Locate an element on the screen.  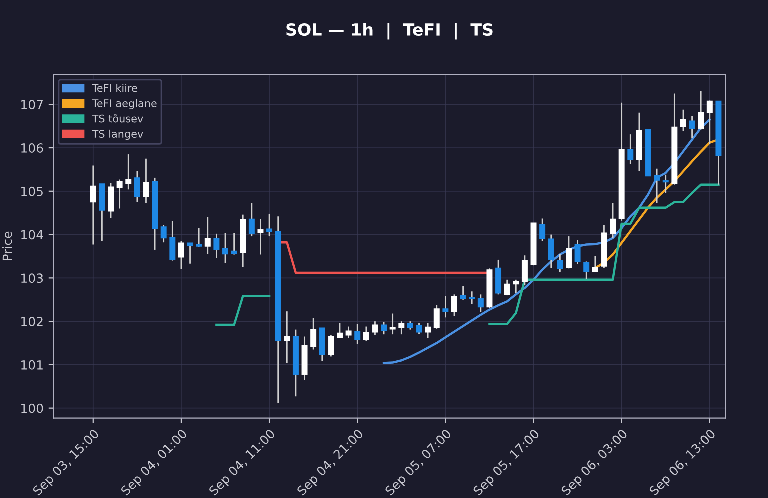
y-axis-title: Price is located at coordinates (7, 246).